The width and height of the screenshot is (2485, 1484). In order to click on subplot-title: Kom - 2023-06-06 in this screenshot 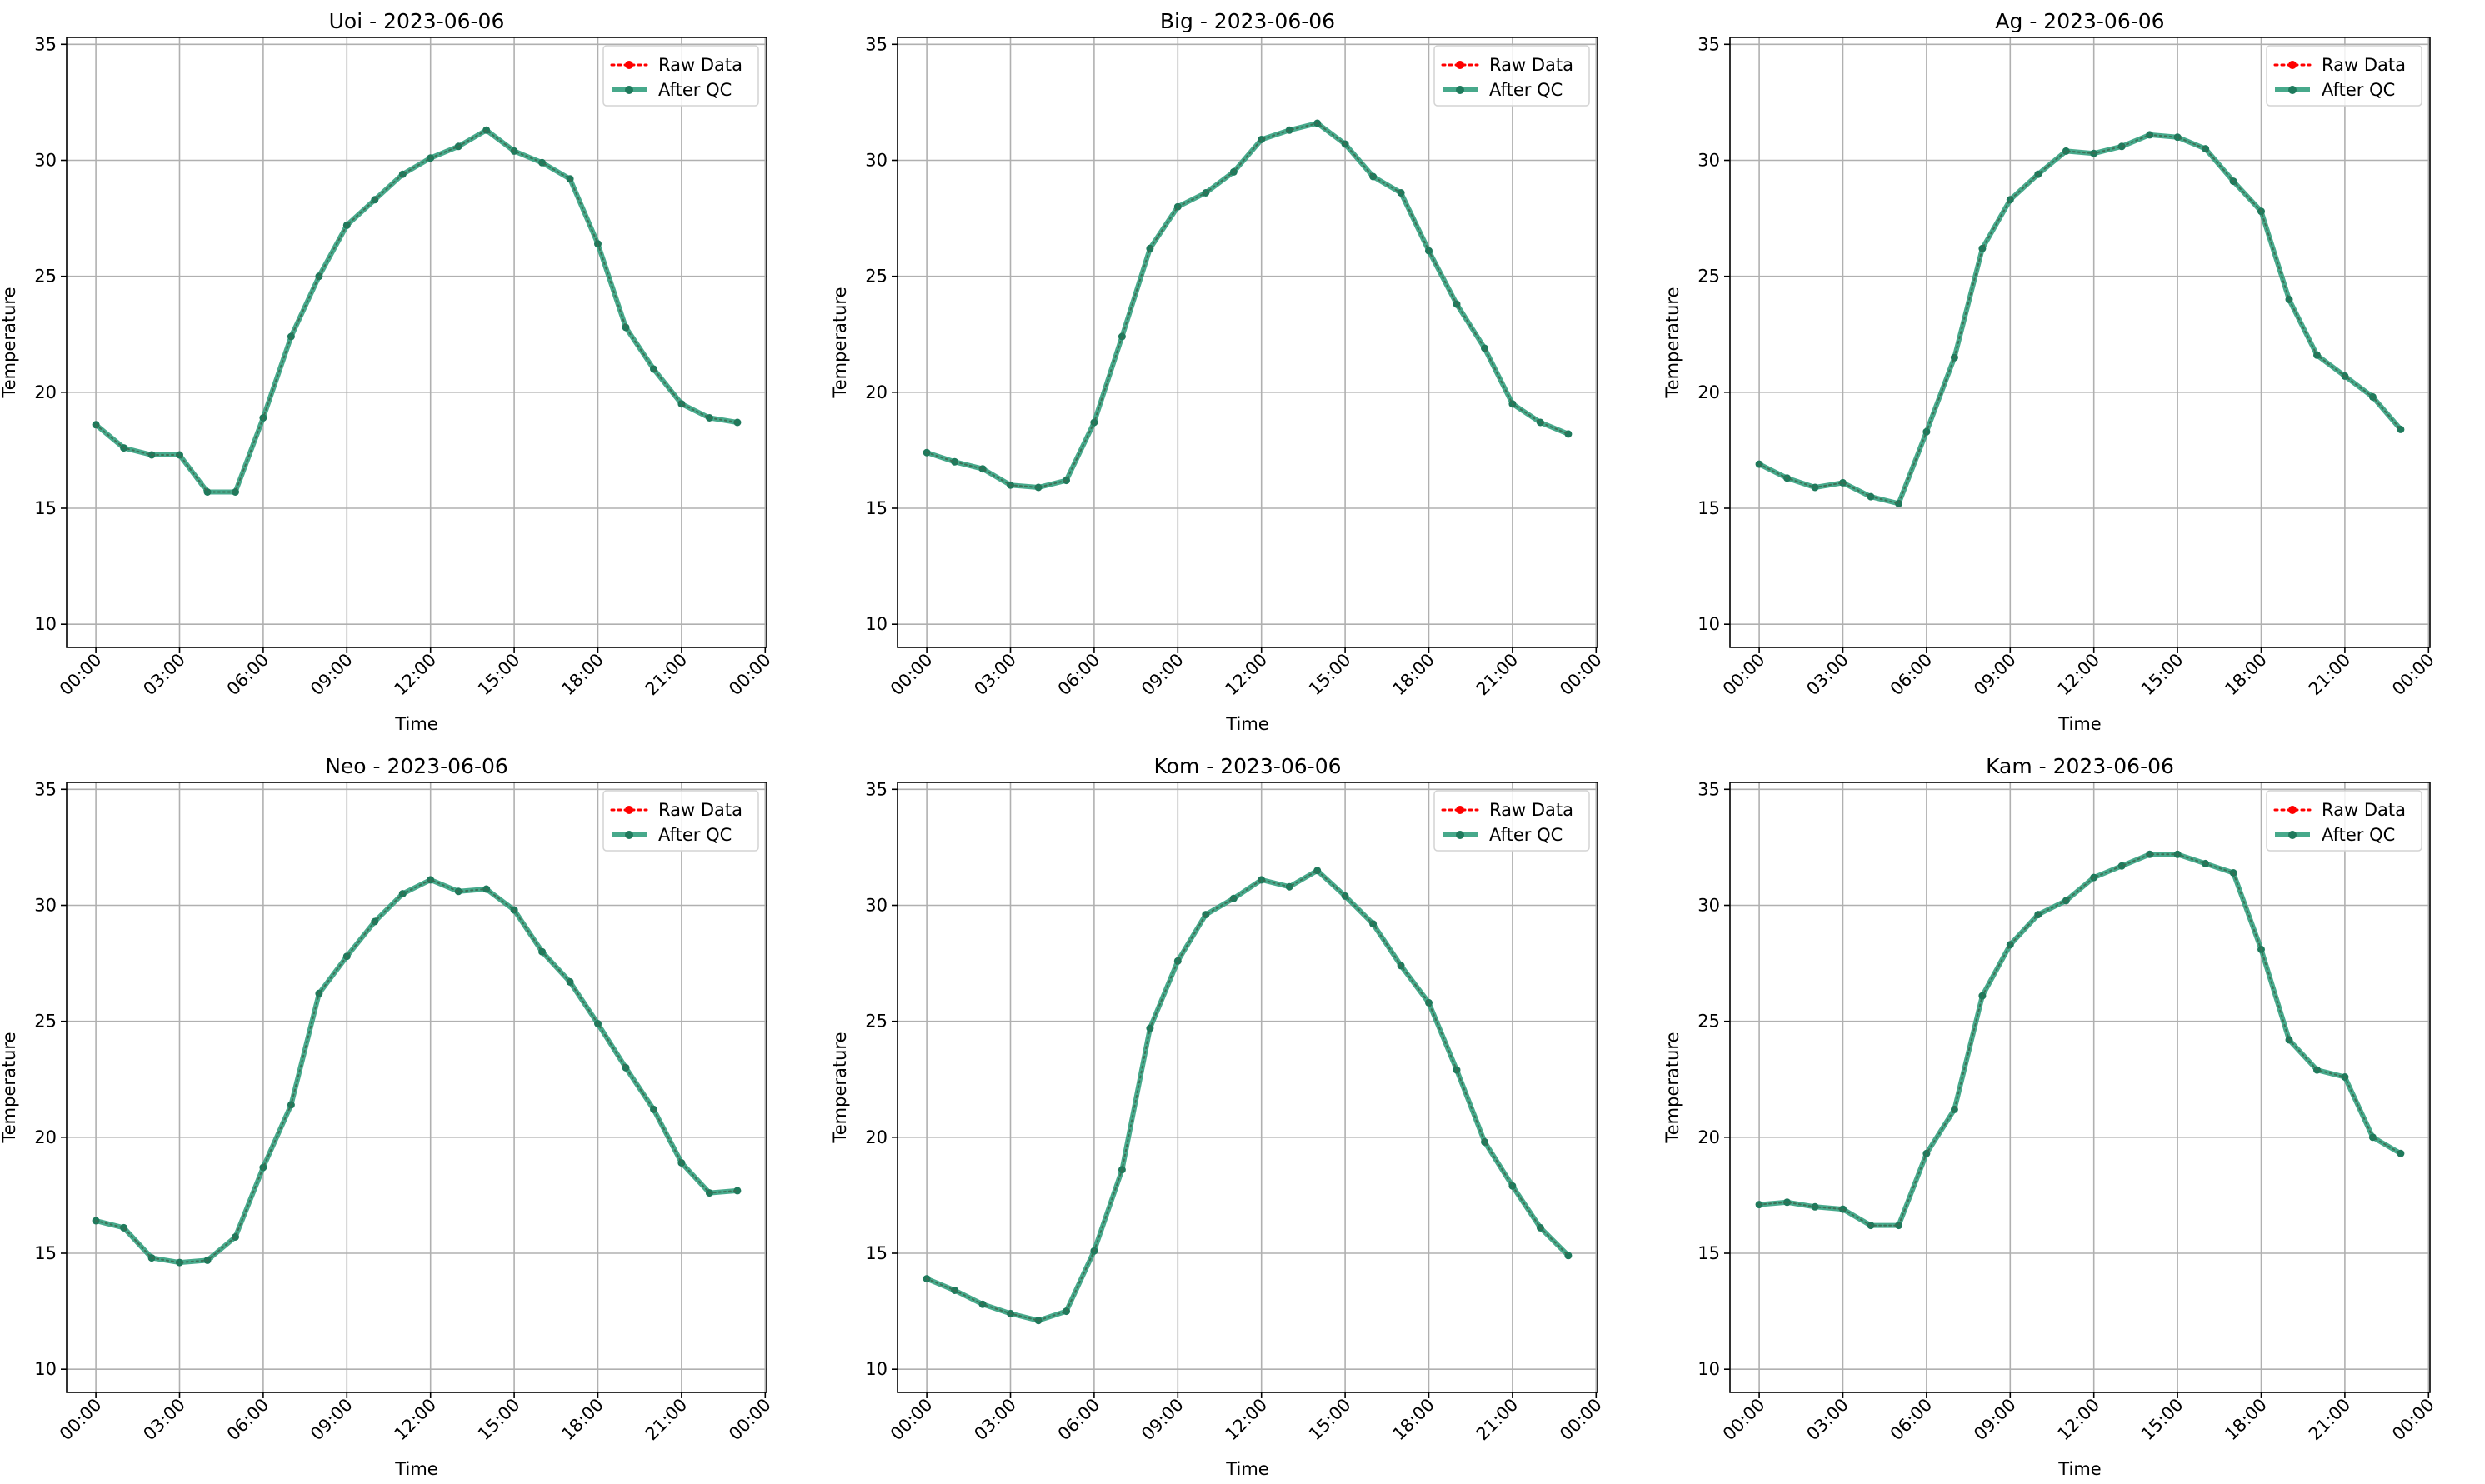, I will do `click(1248, 766)`.